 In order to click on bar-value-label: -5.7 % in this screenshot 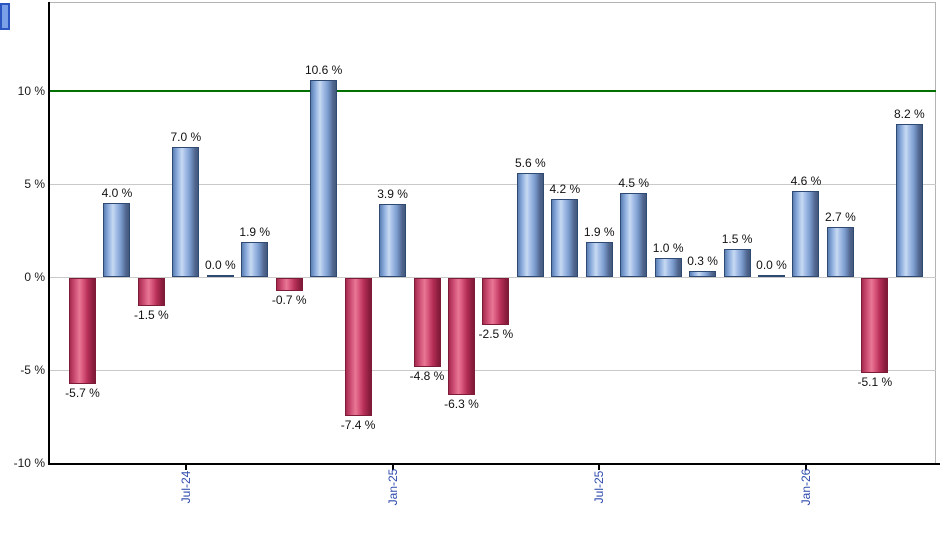, I will do `click(82, 393)`.